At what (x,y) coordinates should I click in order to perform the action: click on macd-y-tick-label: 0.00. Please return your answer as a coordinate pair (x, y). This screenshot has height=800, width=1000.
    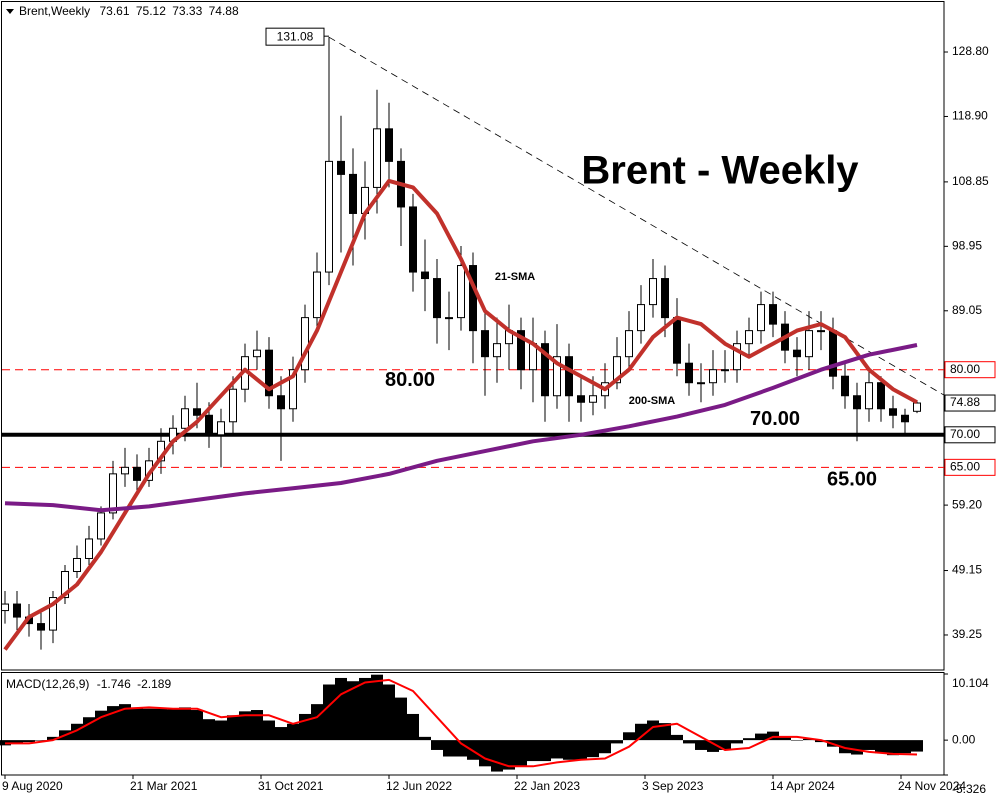
    Looking at the image, I should click on (964, 739).